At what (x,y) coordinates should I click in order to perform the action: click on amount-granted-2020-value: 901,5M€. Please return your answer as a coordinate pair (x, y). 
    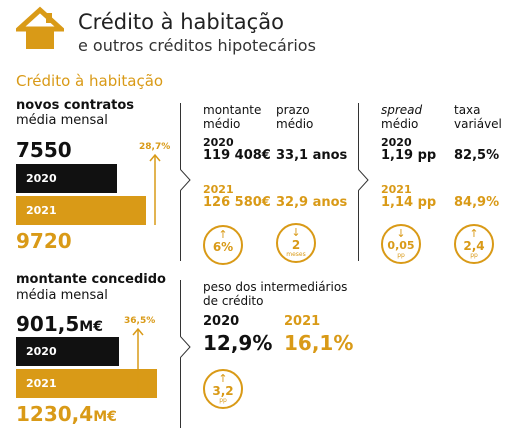
    Looking at the image, I should click on (59, 324).